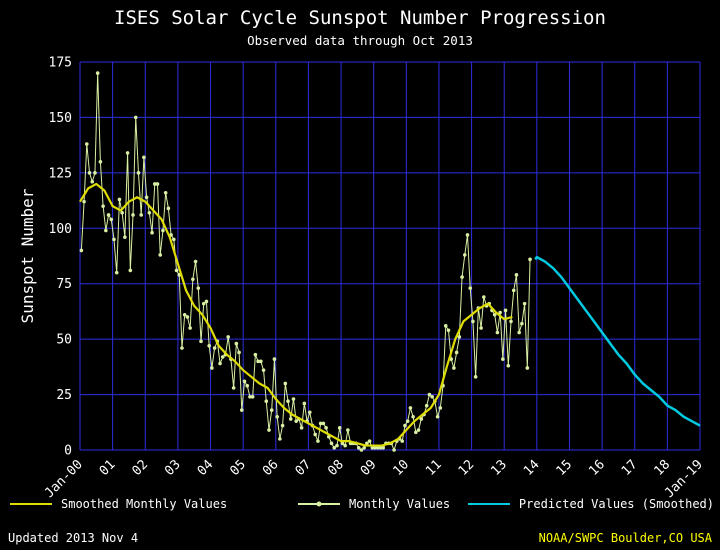  What do you see at coordinates (597, 468) in the screenshot?
I see `x-tick-label: 16` at bounding box center [597, 468].